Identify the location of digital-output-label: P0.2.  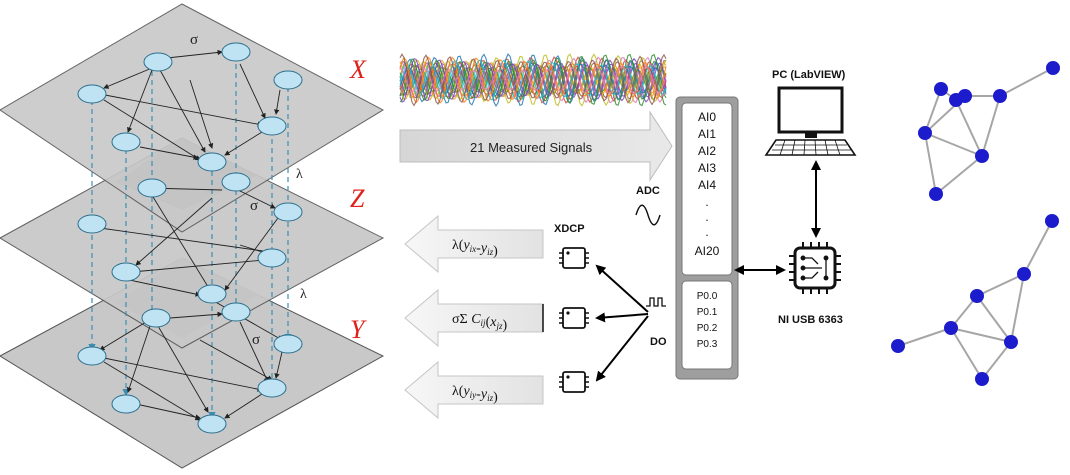
(707, 328).